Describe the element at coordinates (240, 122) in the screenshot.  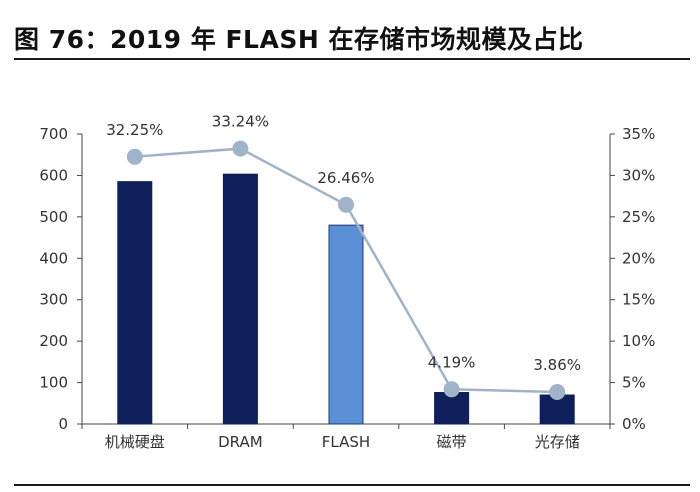
I see `line-data-label: 33.24%` at that location.